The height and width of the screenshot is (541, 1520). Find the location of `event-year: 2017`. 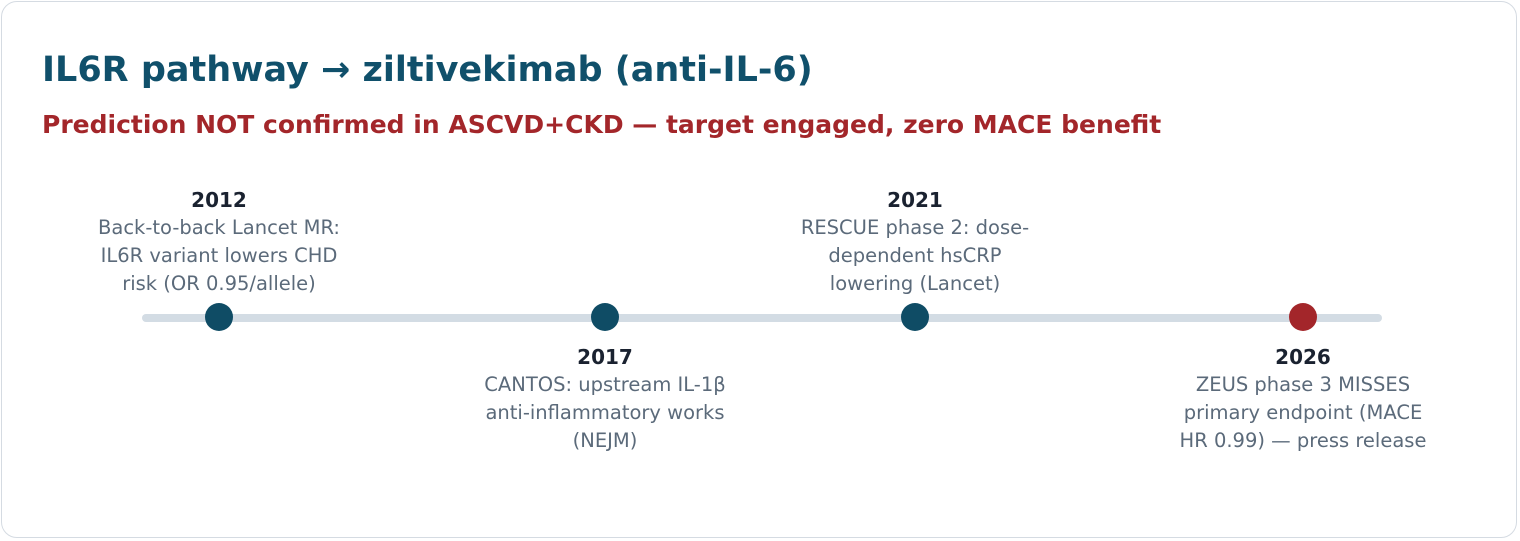

event-year: 2017 is located at coordinates (605, 357).